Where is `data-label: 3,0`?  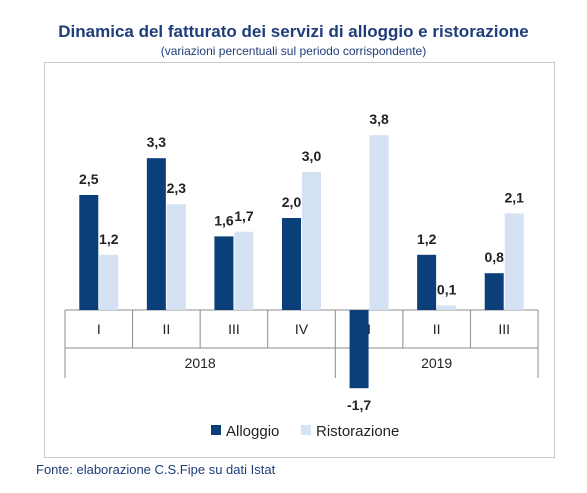
data-label: 3,0 is located at coordinates (312, 156).